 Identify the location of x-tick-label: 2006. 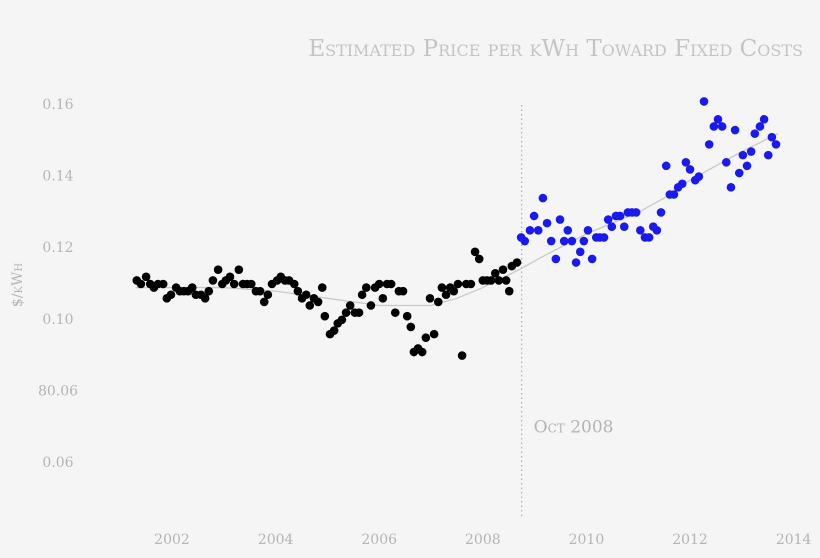
(379, 540).